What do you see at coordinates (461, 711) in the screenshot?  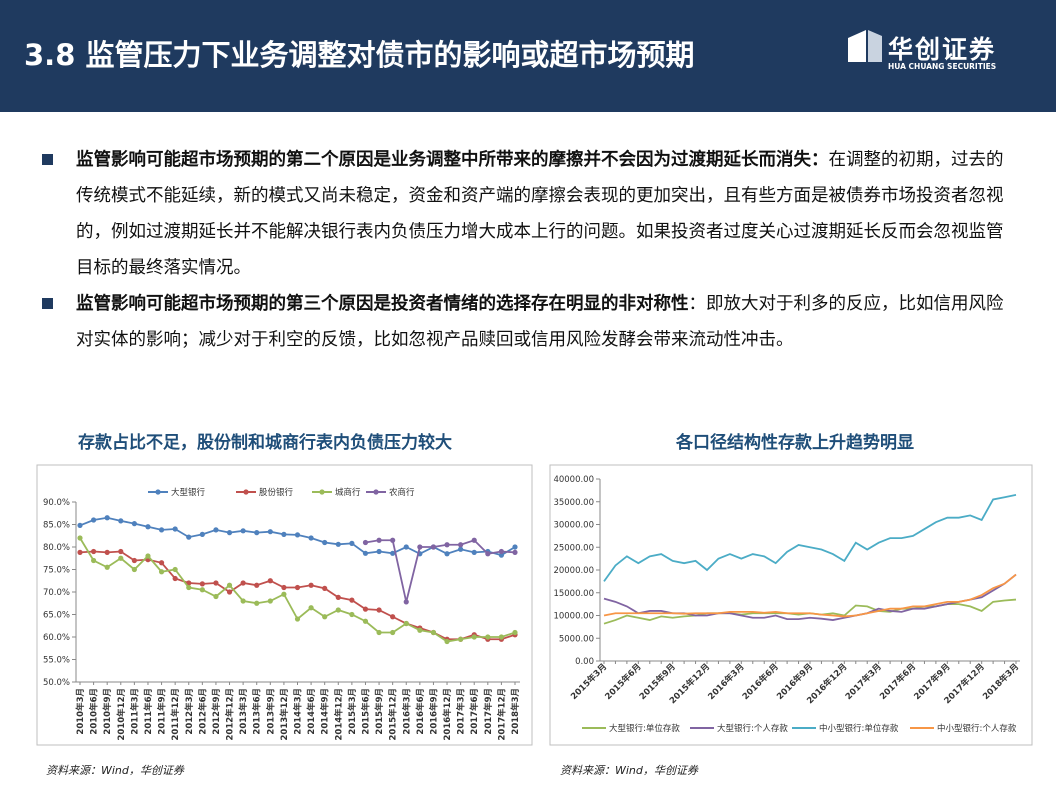 I see `x-tick-label: 2017年3月` at bounding box center [461, 711].